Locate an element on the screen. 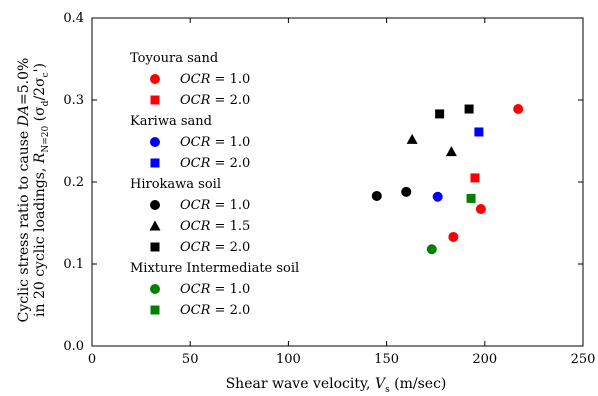 Image resolution: width=598 pixels, height=396 pixels. y-tick-label: 0.3 is located at coordinates (73, 100).